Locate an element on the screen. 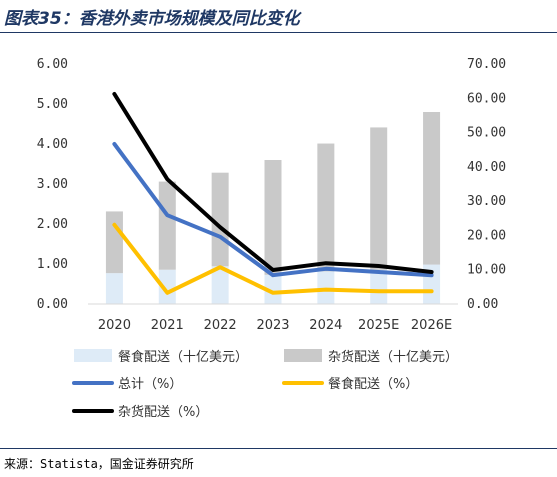  legend-meal-delivery-bar: 餐食配送（十亿美元） is located at coordinates (161, 357).